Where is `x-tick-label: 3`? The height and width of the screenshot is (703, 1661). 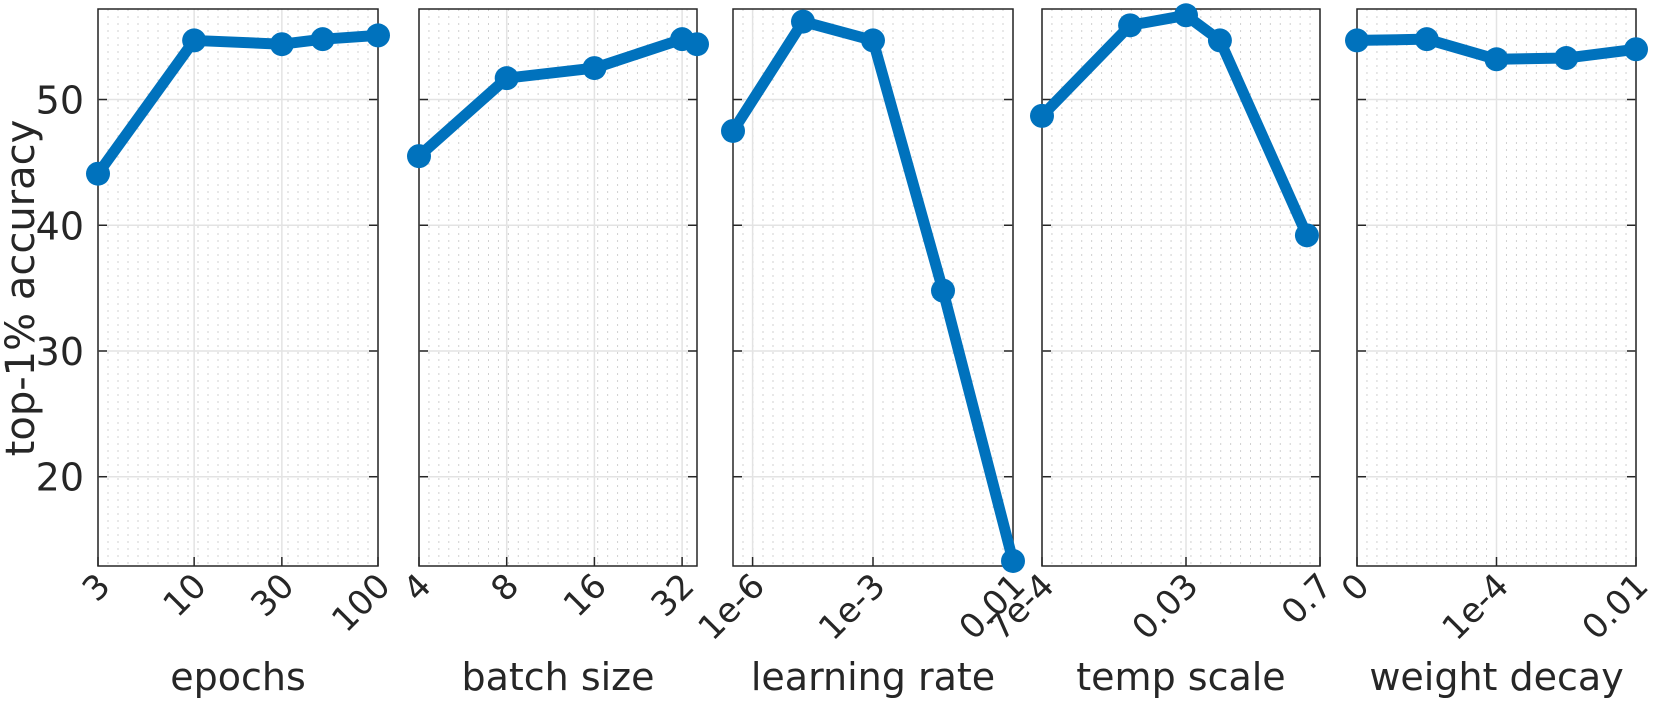 x-tick-label: 3 is located at coordinates (97, 588).